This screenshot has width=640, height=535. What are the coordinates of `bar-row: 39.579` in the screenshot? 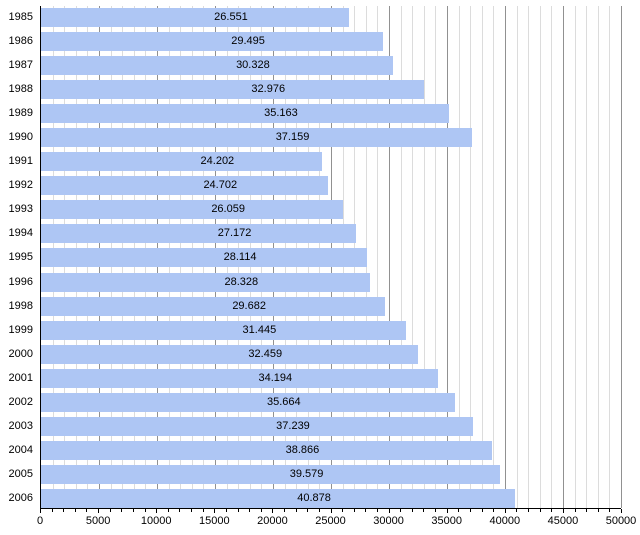 It's located at (331, 474).